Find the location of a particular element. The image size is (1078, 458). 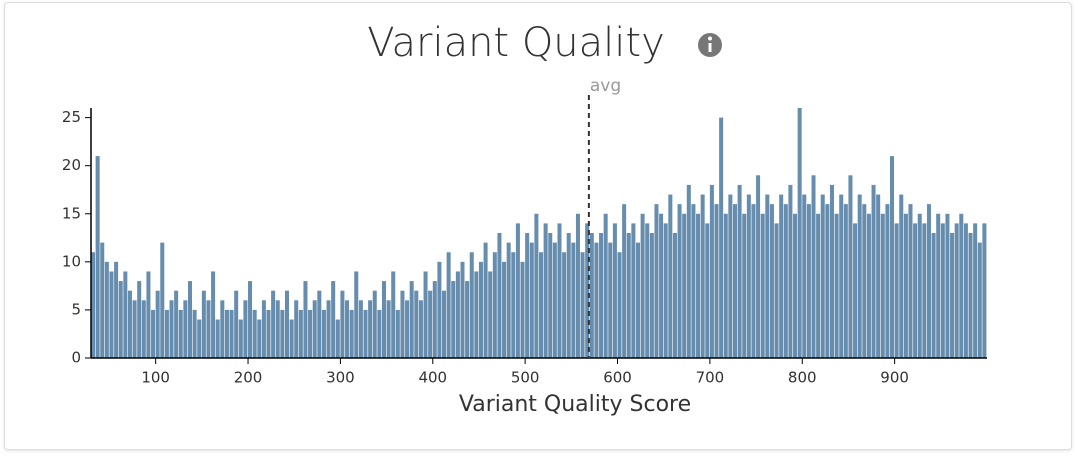

chart-title: Variant Quality is located at coordinates (516, 43).